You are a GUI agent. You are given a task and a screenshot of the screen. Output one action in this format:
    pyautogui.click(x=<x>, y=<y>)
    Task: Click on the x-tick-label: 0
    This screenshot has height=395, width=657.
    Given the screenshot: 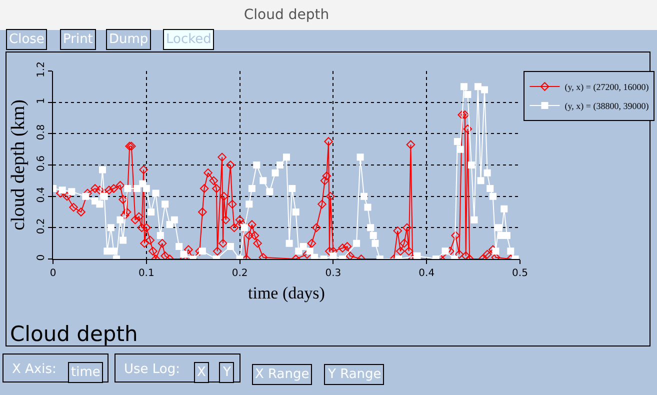 What is the action you would take?
    pyautogui.click(x=53, y=273)
    